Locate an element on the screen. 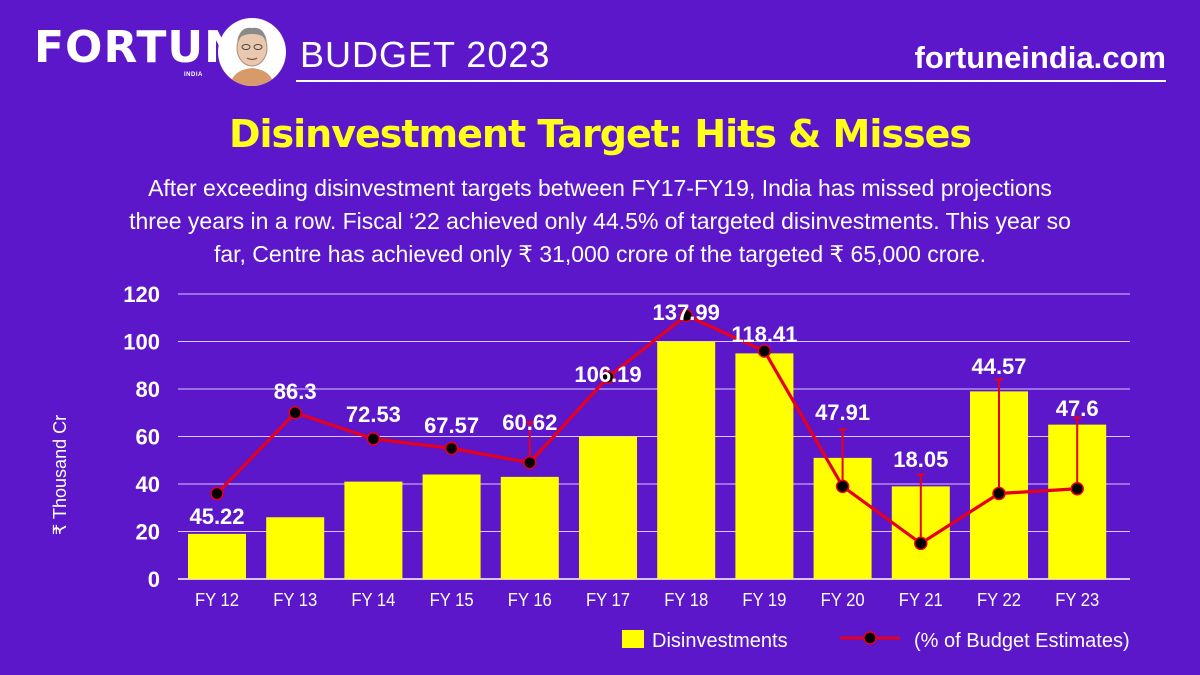  x-tick-label: FY 12 is located at coordinates (217, 600).